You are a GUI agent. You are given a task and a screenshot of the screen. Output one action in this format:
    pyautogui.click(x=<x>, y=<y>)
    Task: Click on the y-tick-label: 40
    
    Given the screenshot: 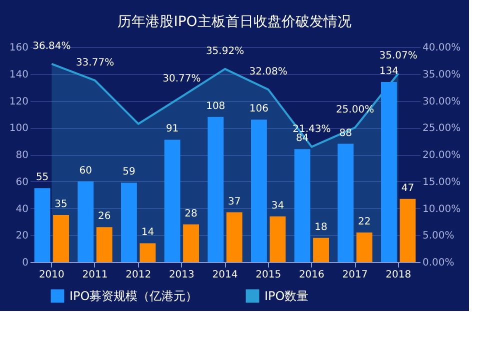 What is the action you would take?
    pyautogui.click(x=22, y=209)
    